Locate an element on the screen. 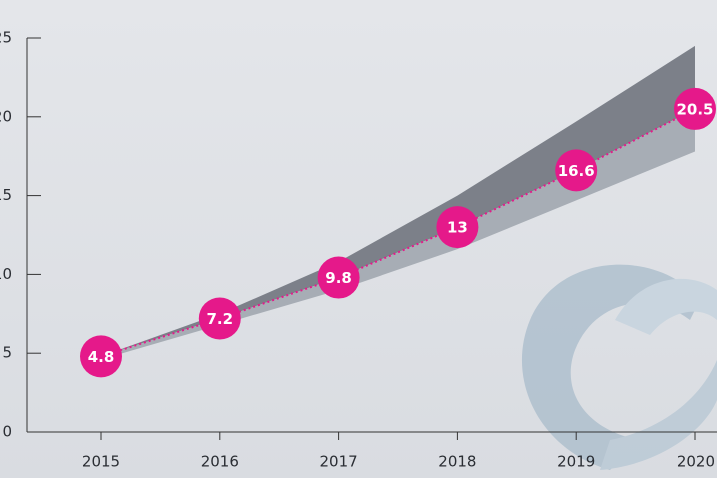 This screenshot has width=717, height=478. y-tick-label: 10 is located at coordinates (6, 274).